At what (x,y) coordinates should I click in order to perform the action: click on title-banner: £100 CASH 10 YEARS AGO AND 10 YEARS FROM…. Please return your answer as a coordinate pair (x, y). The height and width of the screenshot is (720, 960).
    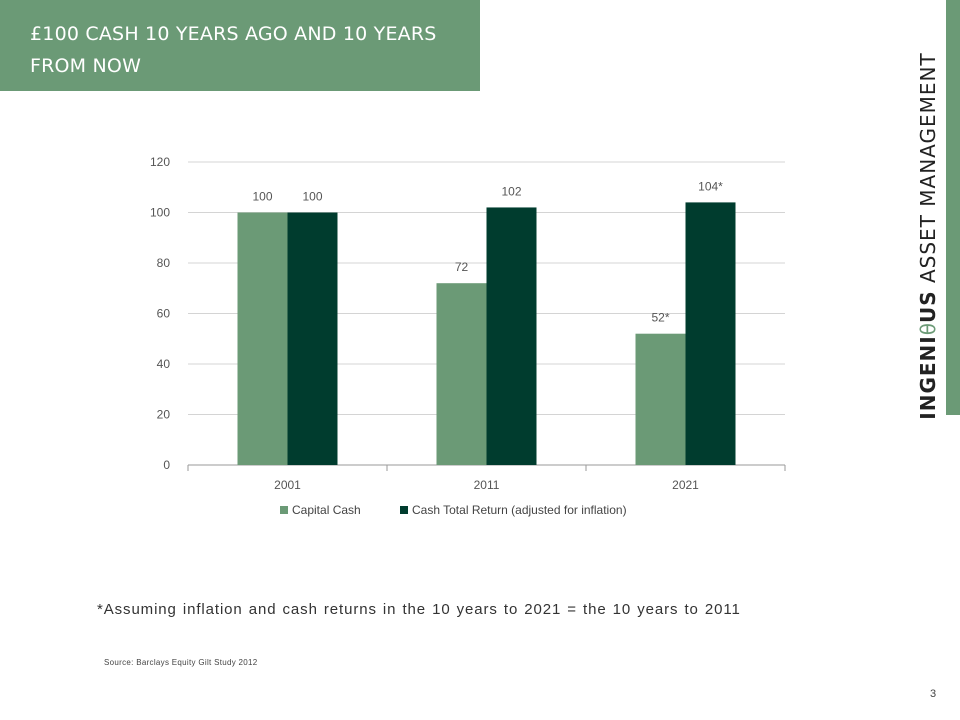
    Looking at the image, I should click on (240, 45).